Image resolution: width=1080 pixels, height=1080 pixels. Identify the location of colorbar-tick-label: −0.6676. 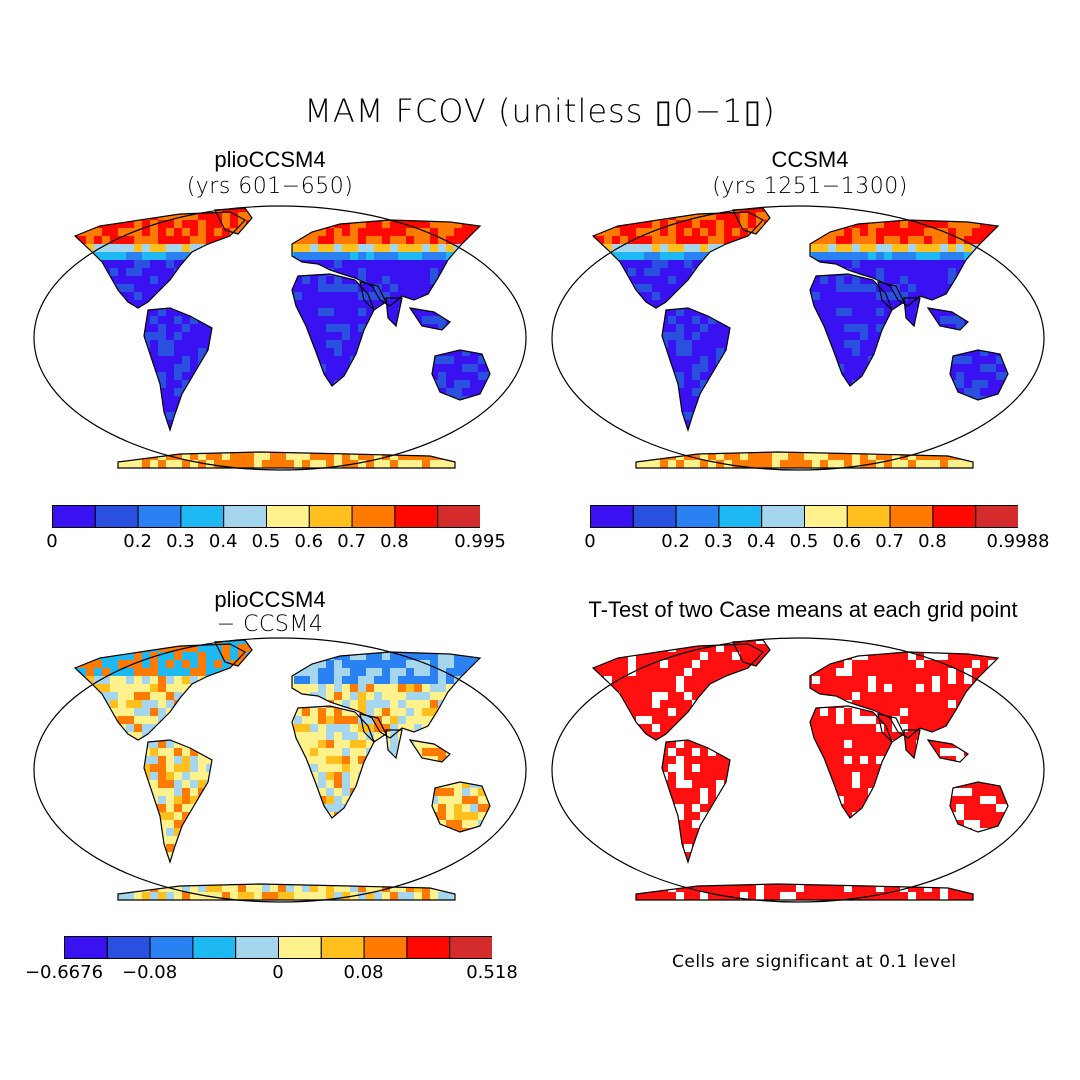
(64, 972).